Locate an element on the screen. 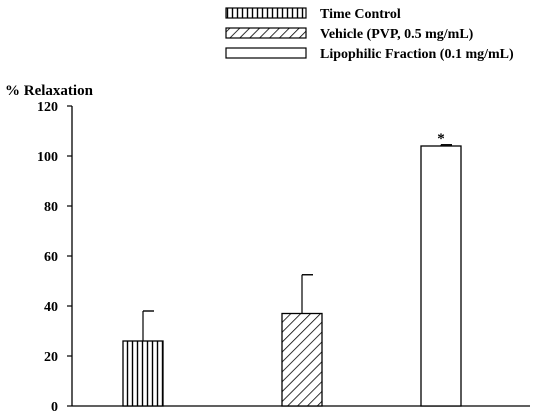  y-tick-label: 120 is located at coordinates (47, 107).